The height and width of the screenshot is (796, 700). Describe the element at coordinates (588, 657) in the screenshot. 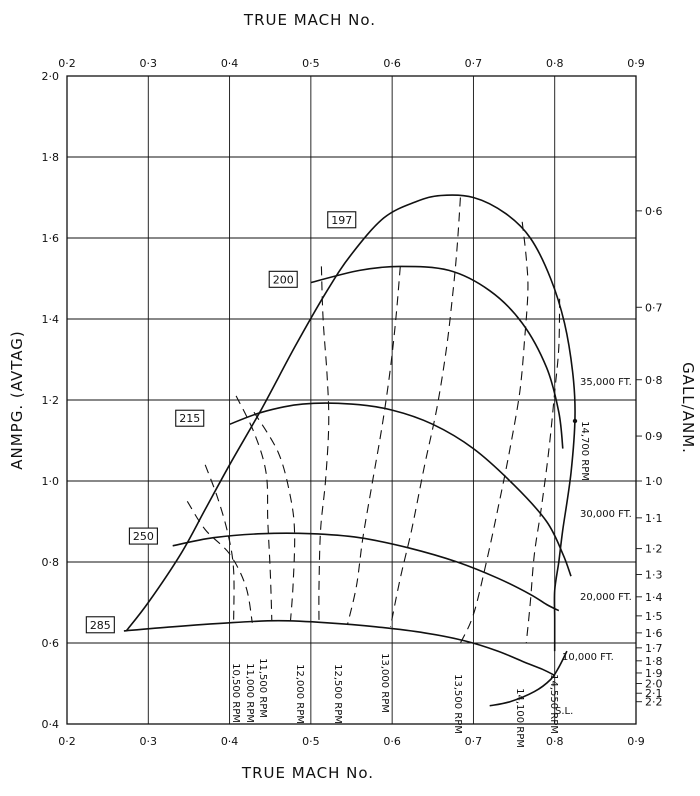

I see `altitude-label: 10,000 FT.` at that location.